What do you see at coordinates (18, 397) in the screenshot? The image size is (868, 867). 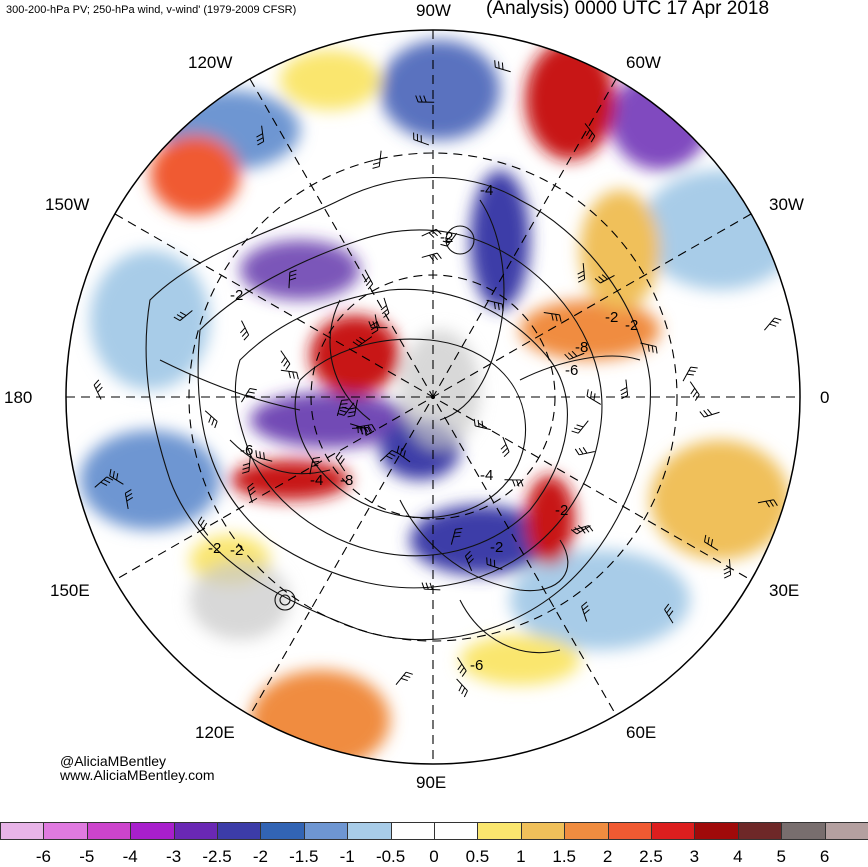 I see `lon-label-180: 180` at bounding box center [18, 397].